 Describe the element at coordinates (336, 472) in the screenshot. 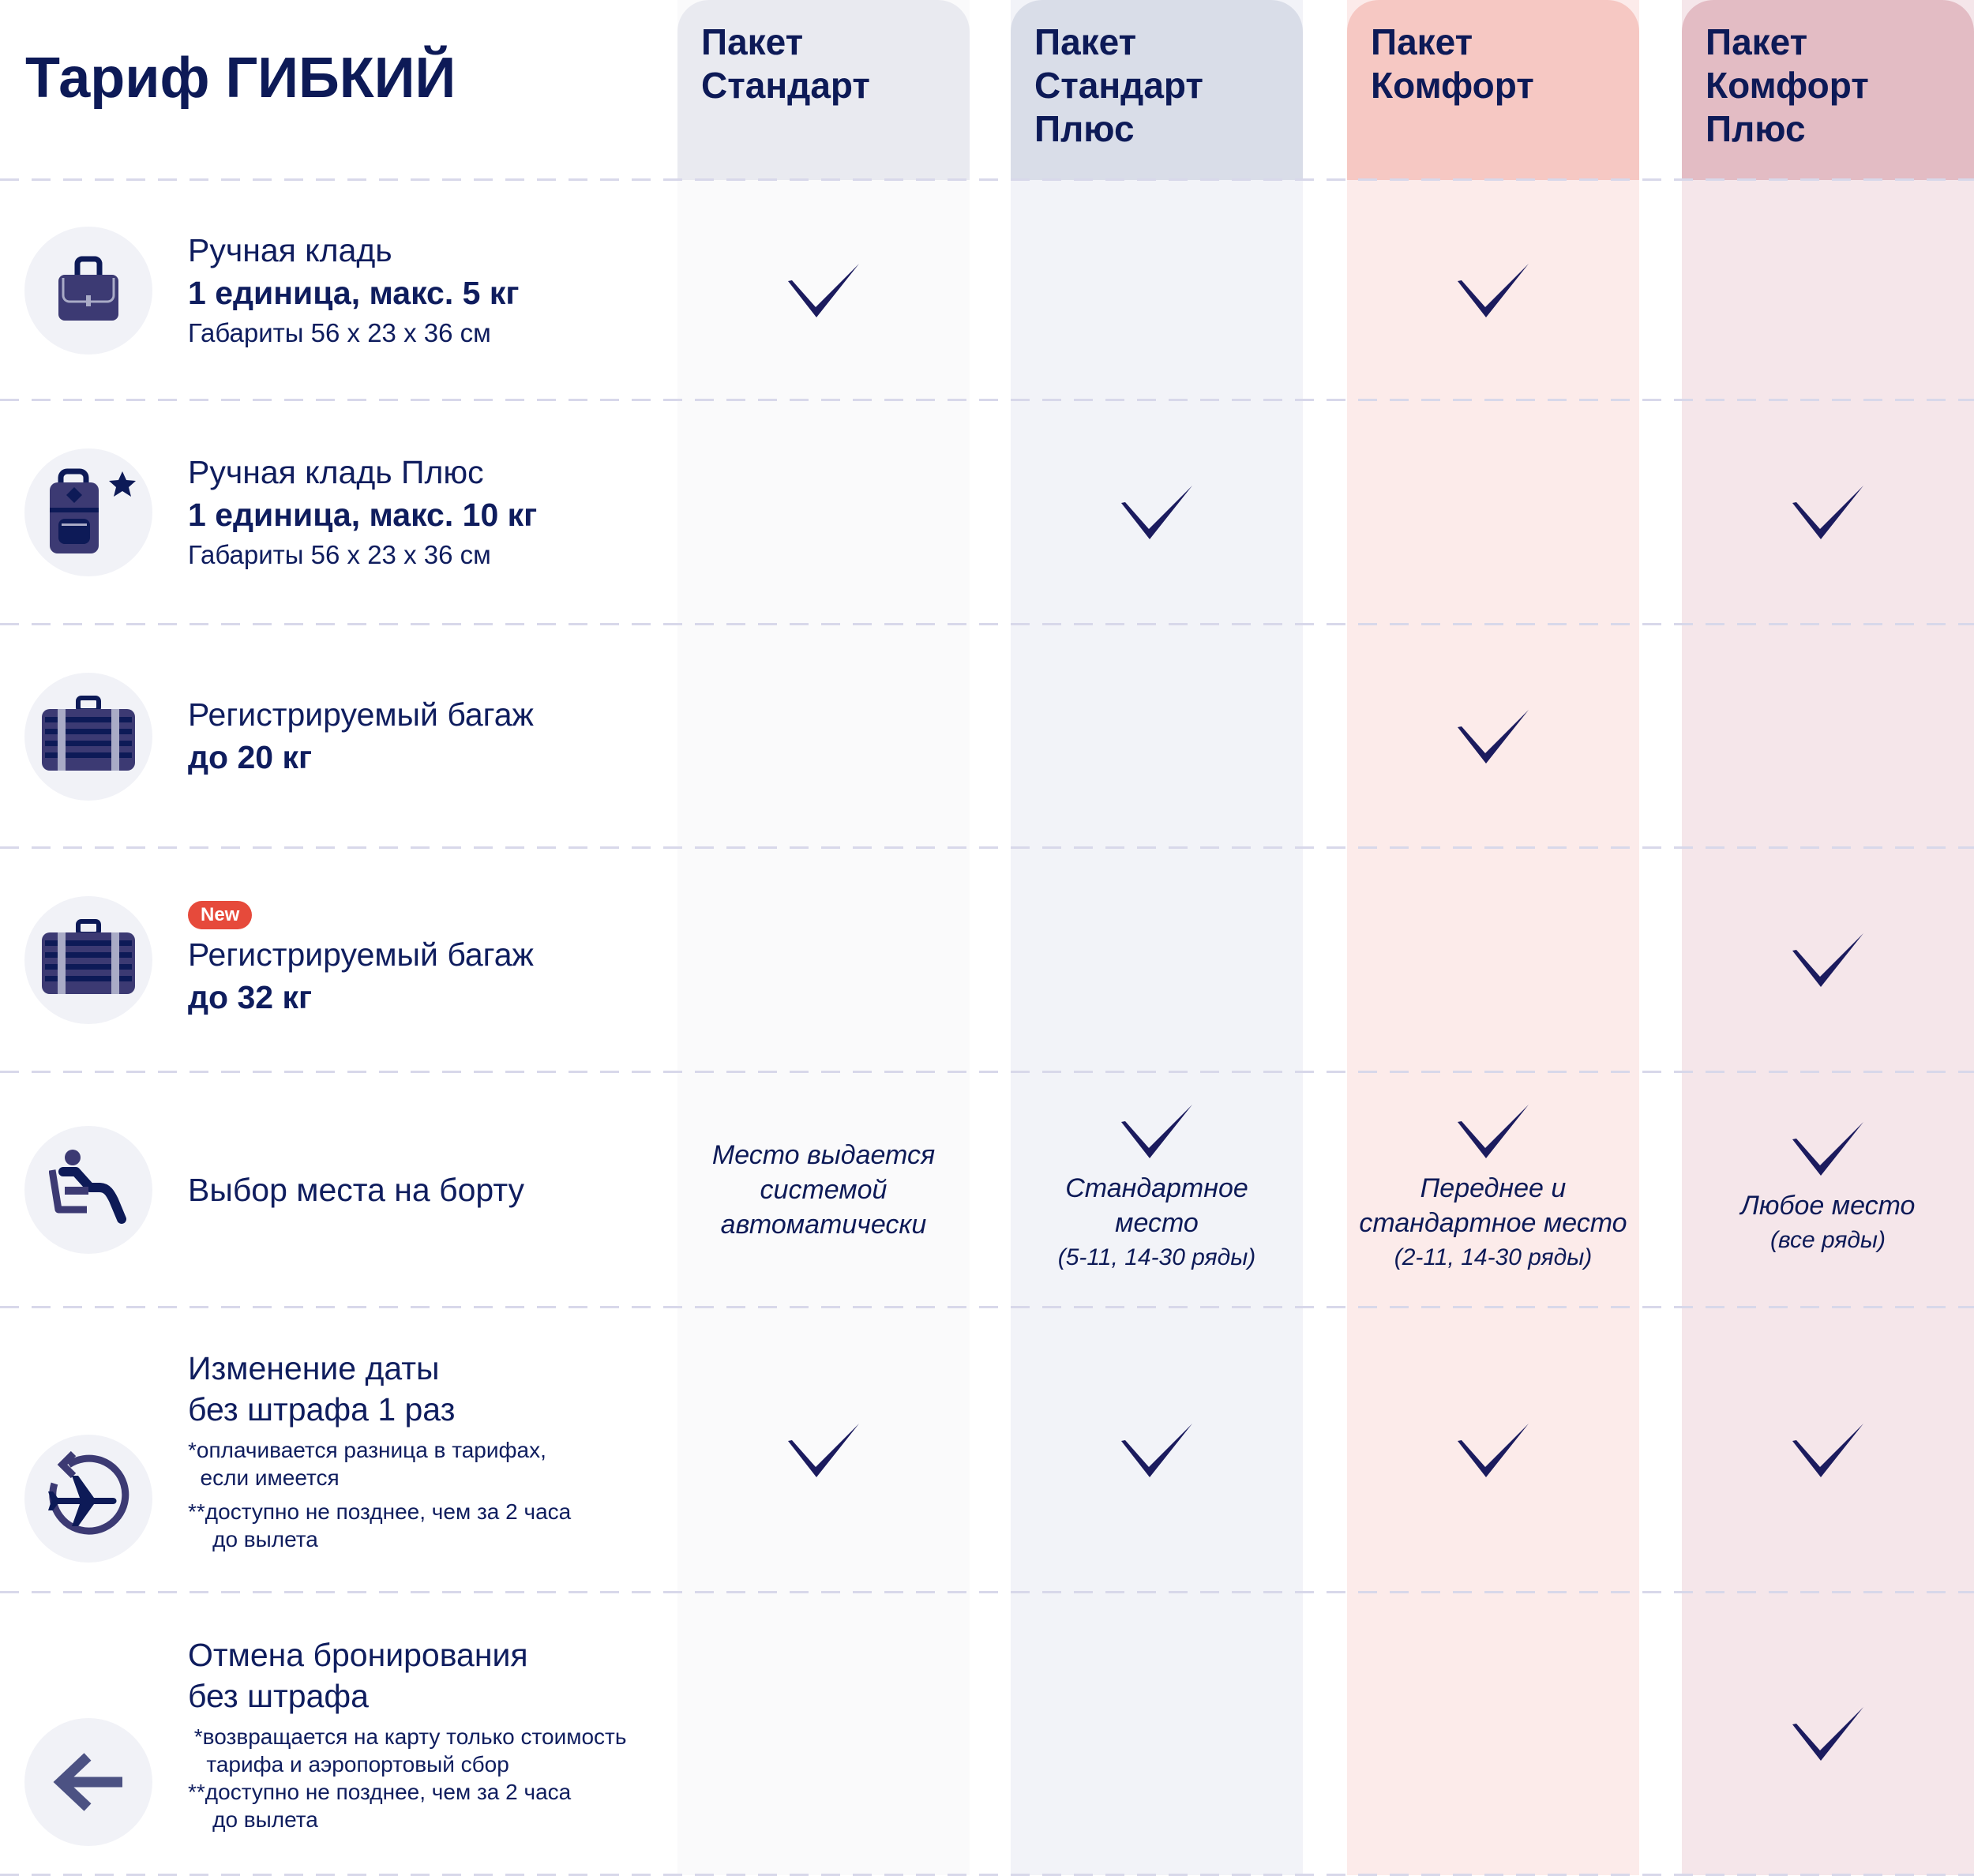

I see `feature-title: Ручная кладь Плюс` at that location.